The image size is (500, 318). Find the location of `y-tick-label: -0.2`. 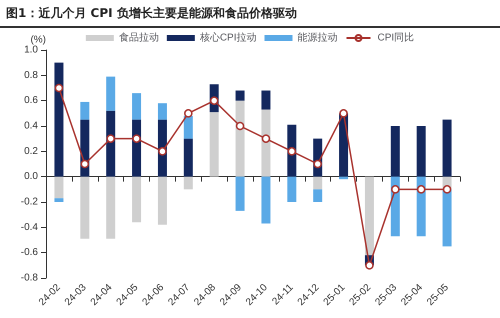

y-tick-label: -0.2 is located at coordinates (29, 202).